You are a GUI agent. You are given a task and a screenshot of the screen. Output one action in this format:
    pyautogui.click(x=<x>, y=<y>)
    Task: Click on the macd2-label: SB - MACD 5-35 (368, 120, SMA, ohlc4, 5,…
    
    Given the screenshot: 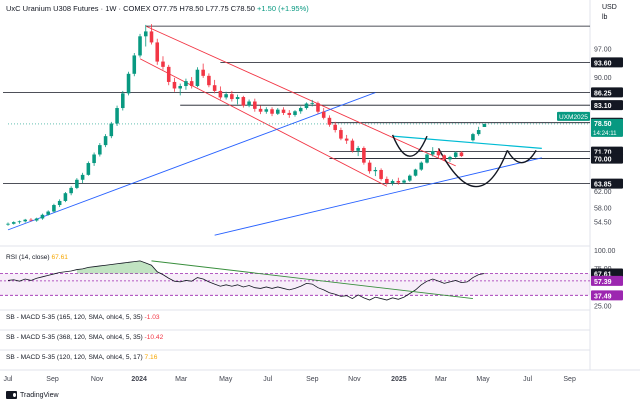 What is the action you would take?
    pyautogui.click(x=74, y=337)
    